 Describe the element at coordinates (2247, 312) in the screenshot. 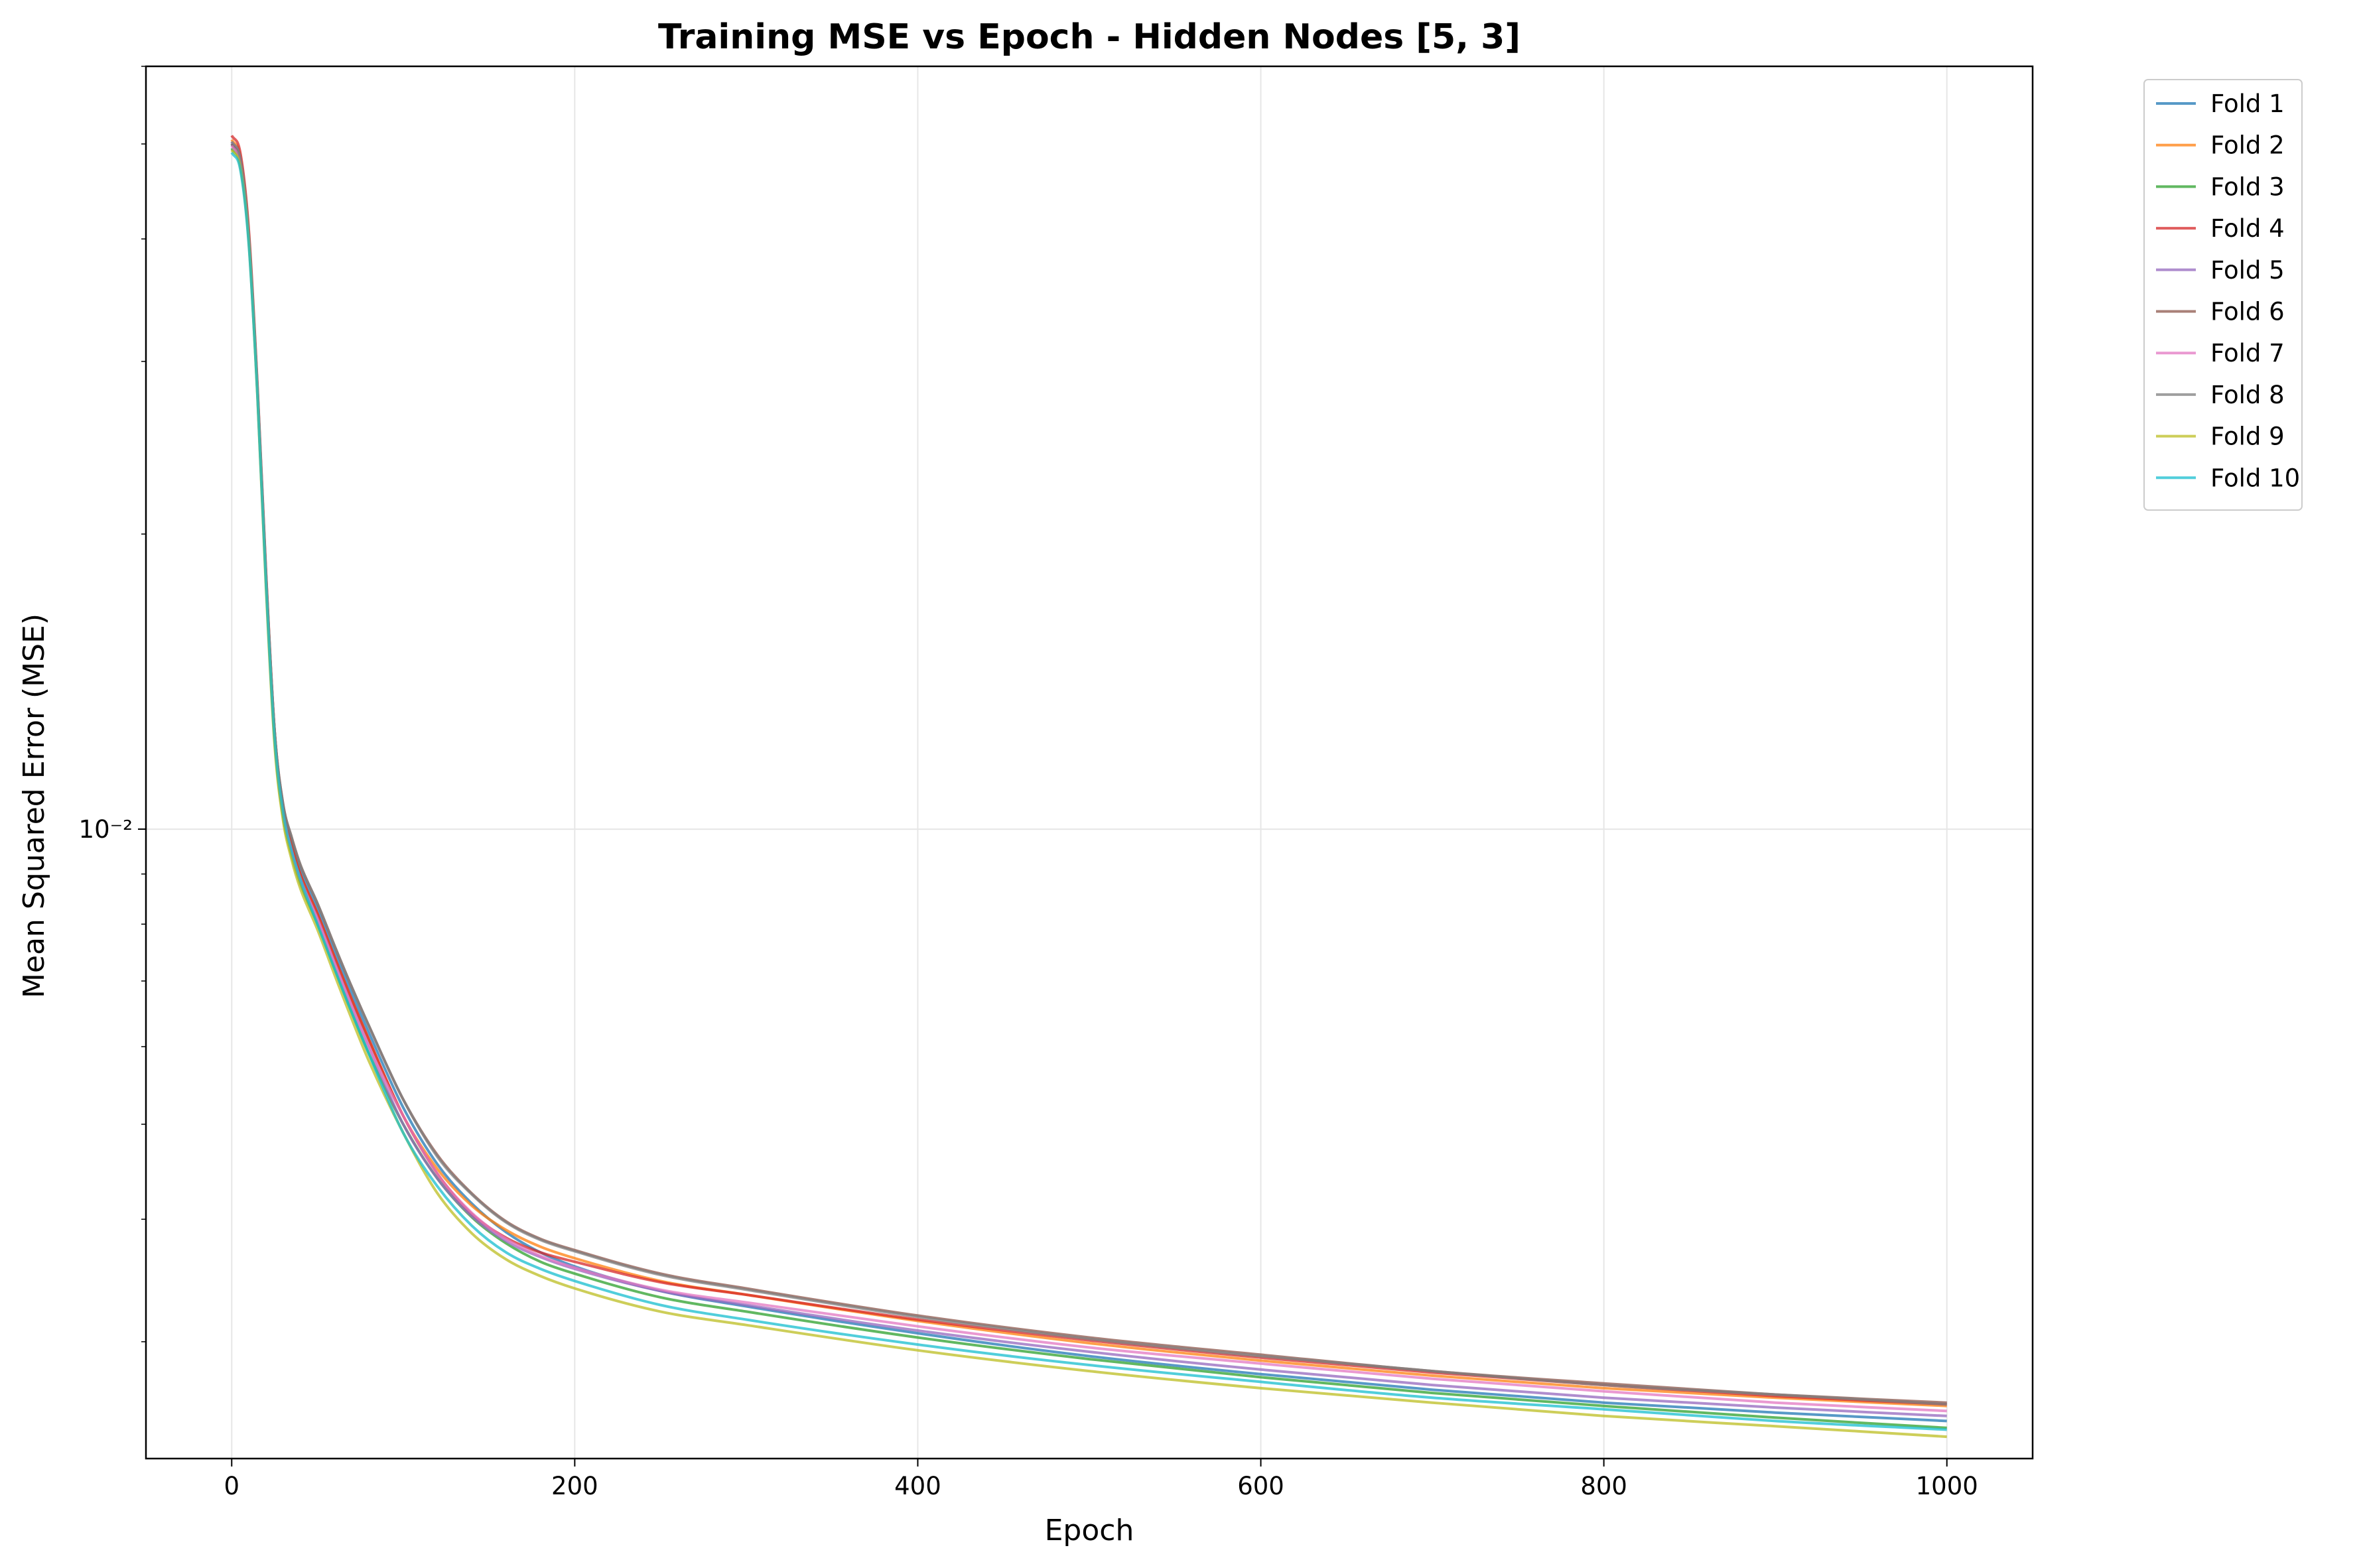

I see `legend-label-fold-6: Fold 6` at that location.